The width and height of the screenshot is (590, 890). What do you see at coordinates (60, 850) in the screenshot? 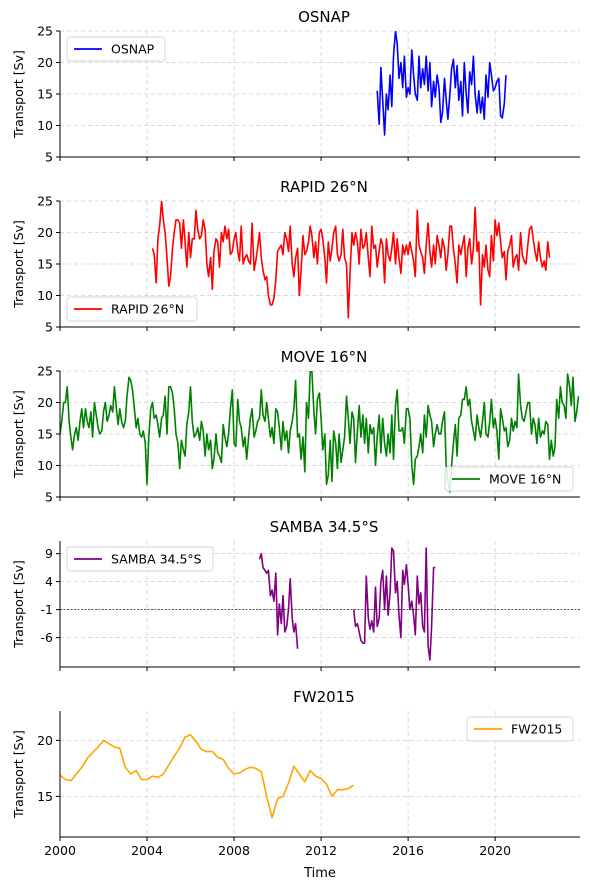
I see `x-tick-label: 2000` at bounding box center [60, 850].